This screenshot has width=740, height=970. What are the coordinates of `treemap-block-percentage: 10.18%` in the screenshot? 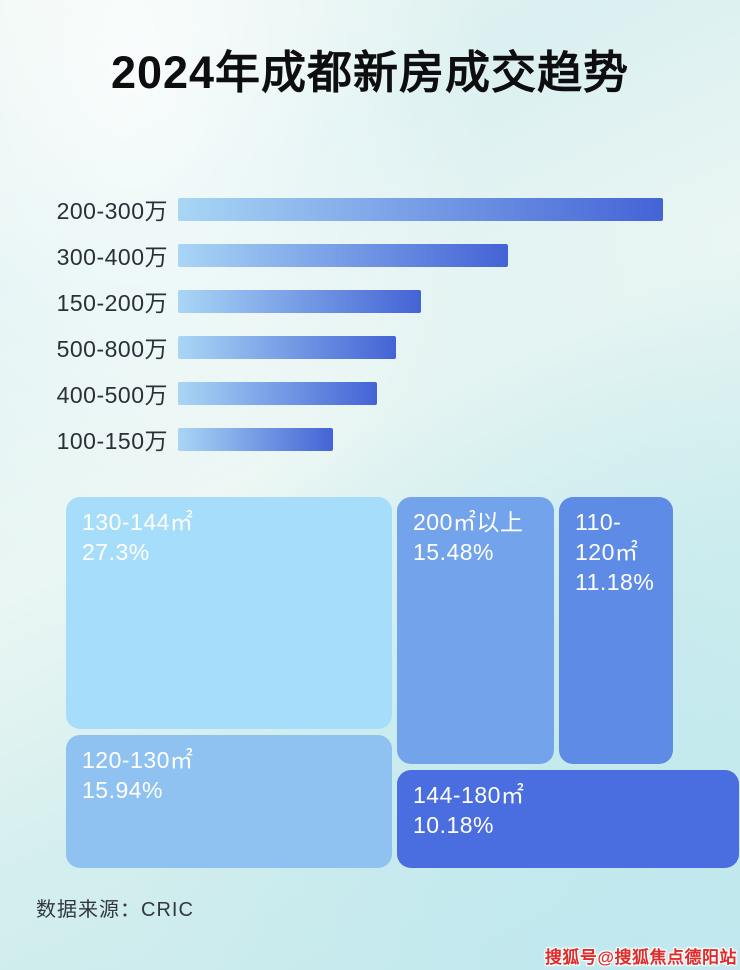 It's located at (454, 824).